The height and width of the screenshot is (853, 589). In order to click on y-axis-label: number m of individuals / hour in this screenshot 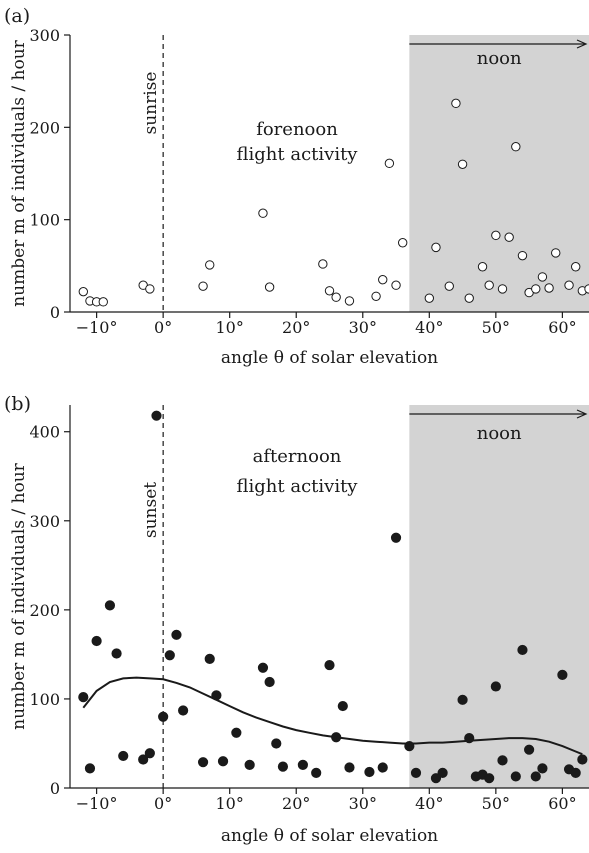, I will do `click(19, 595)`.